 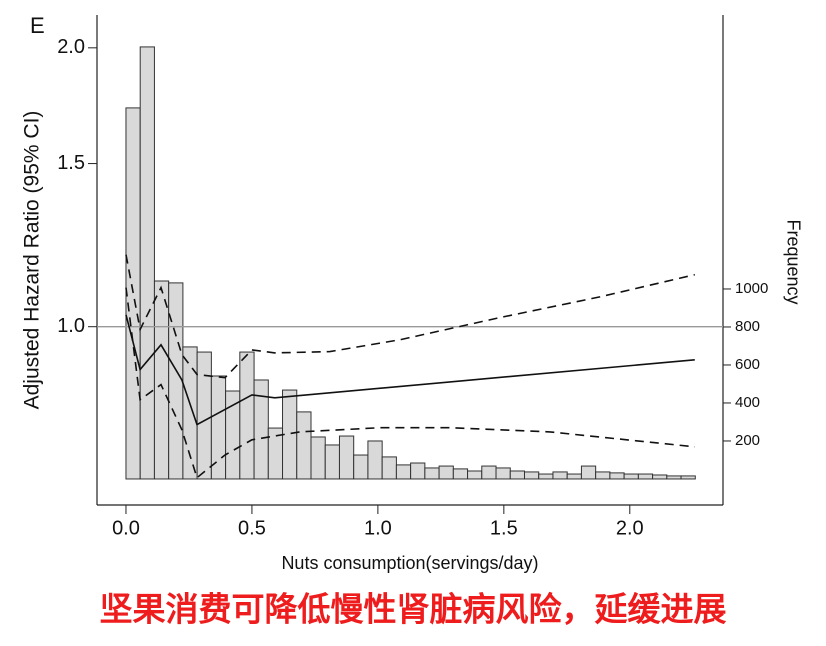 I want to click on x-tick-label: 0.0, so click(x=126, y=528).